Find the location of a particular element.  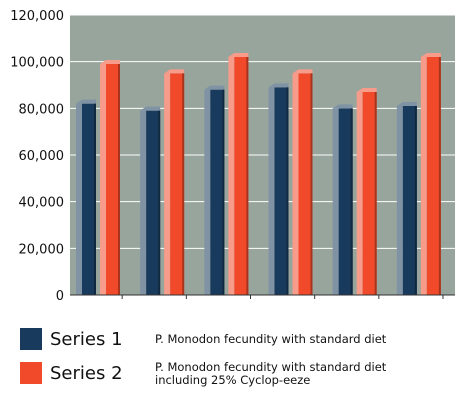

legend-label-series-1: Series 1 is located at coordinates (86, 339).